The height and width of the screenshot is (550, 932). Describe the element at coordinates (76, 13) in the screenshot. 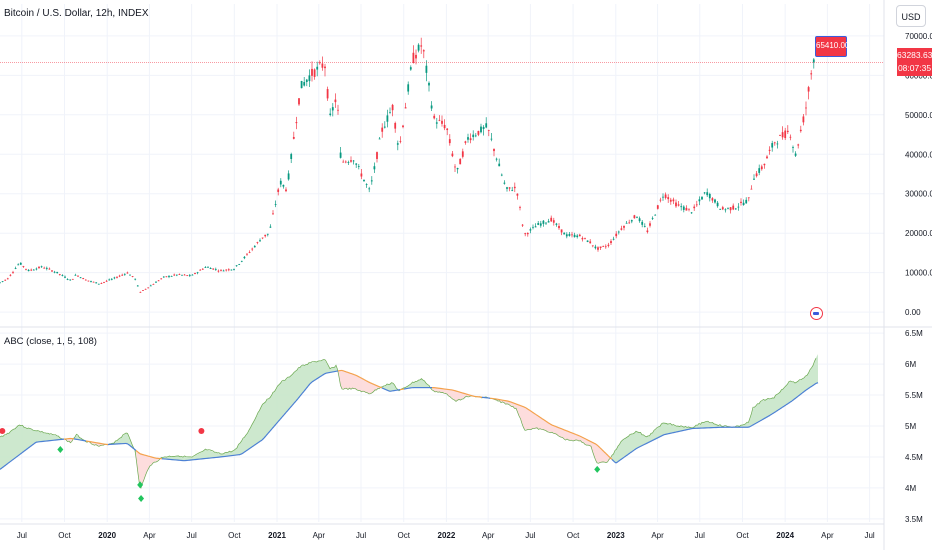

I see `chart-title: Bitcoin / U.S. Dollar, 12h, INDEX` at that location.